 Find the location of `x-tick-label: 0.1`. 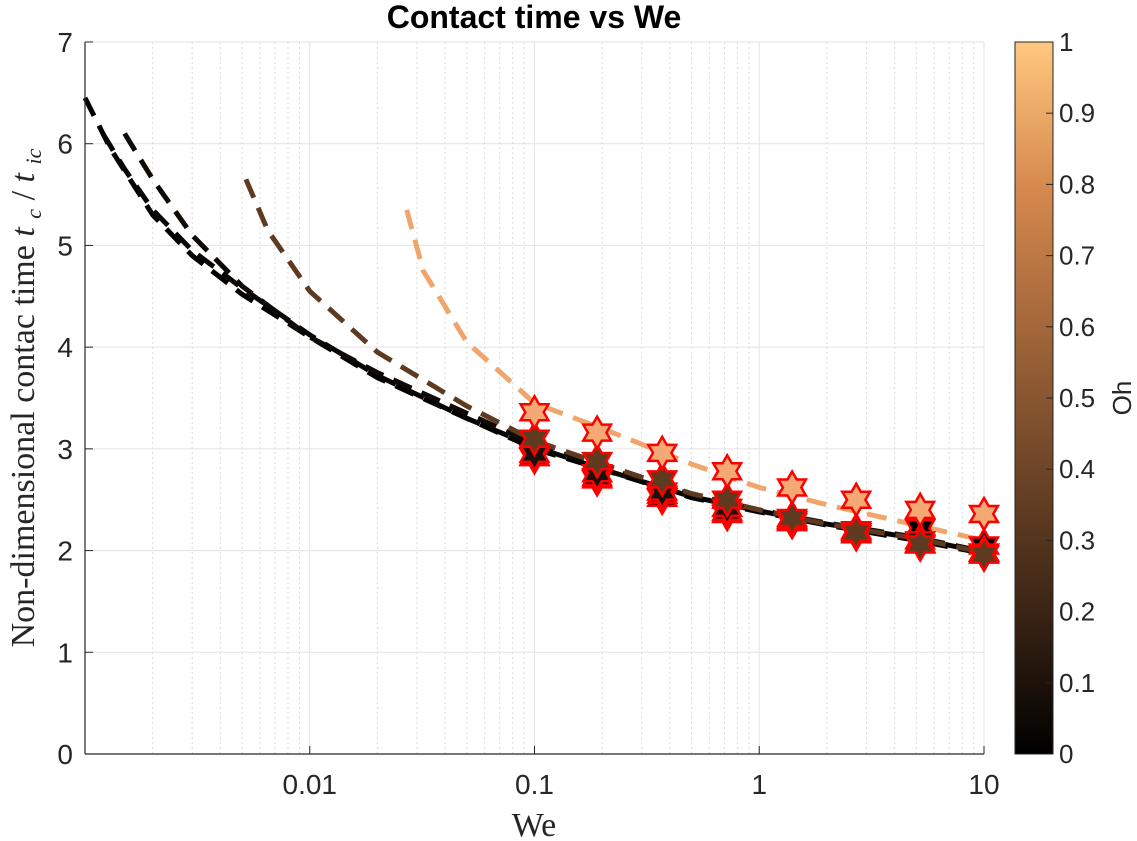

x-tick-label: 0.1 is located at coordinates (534, 784).